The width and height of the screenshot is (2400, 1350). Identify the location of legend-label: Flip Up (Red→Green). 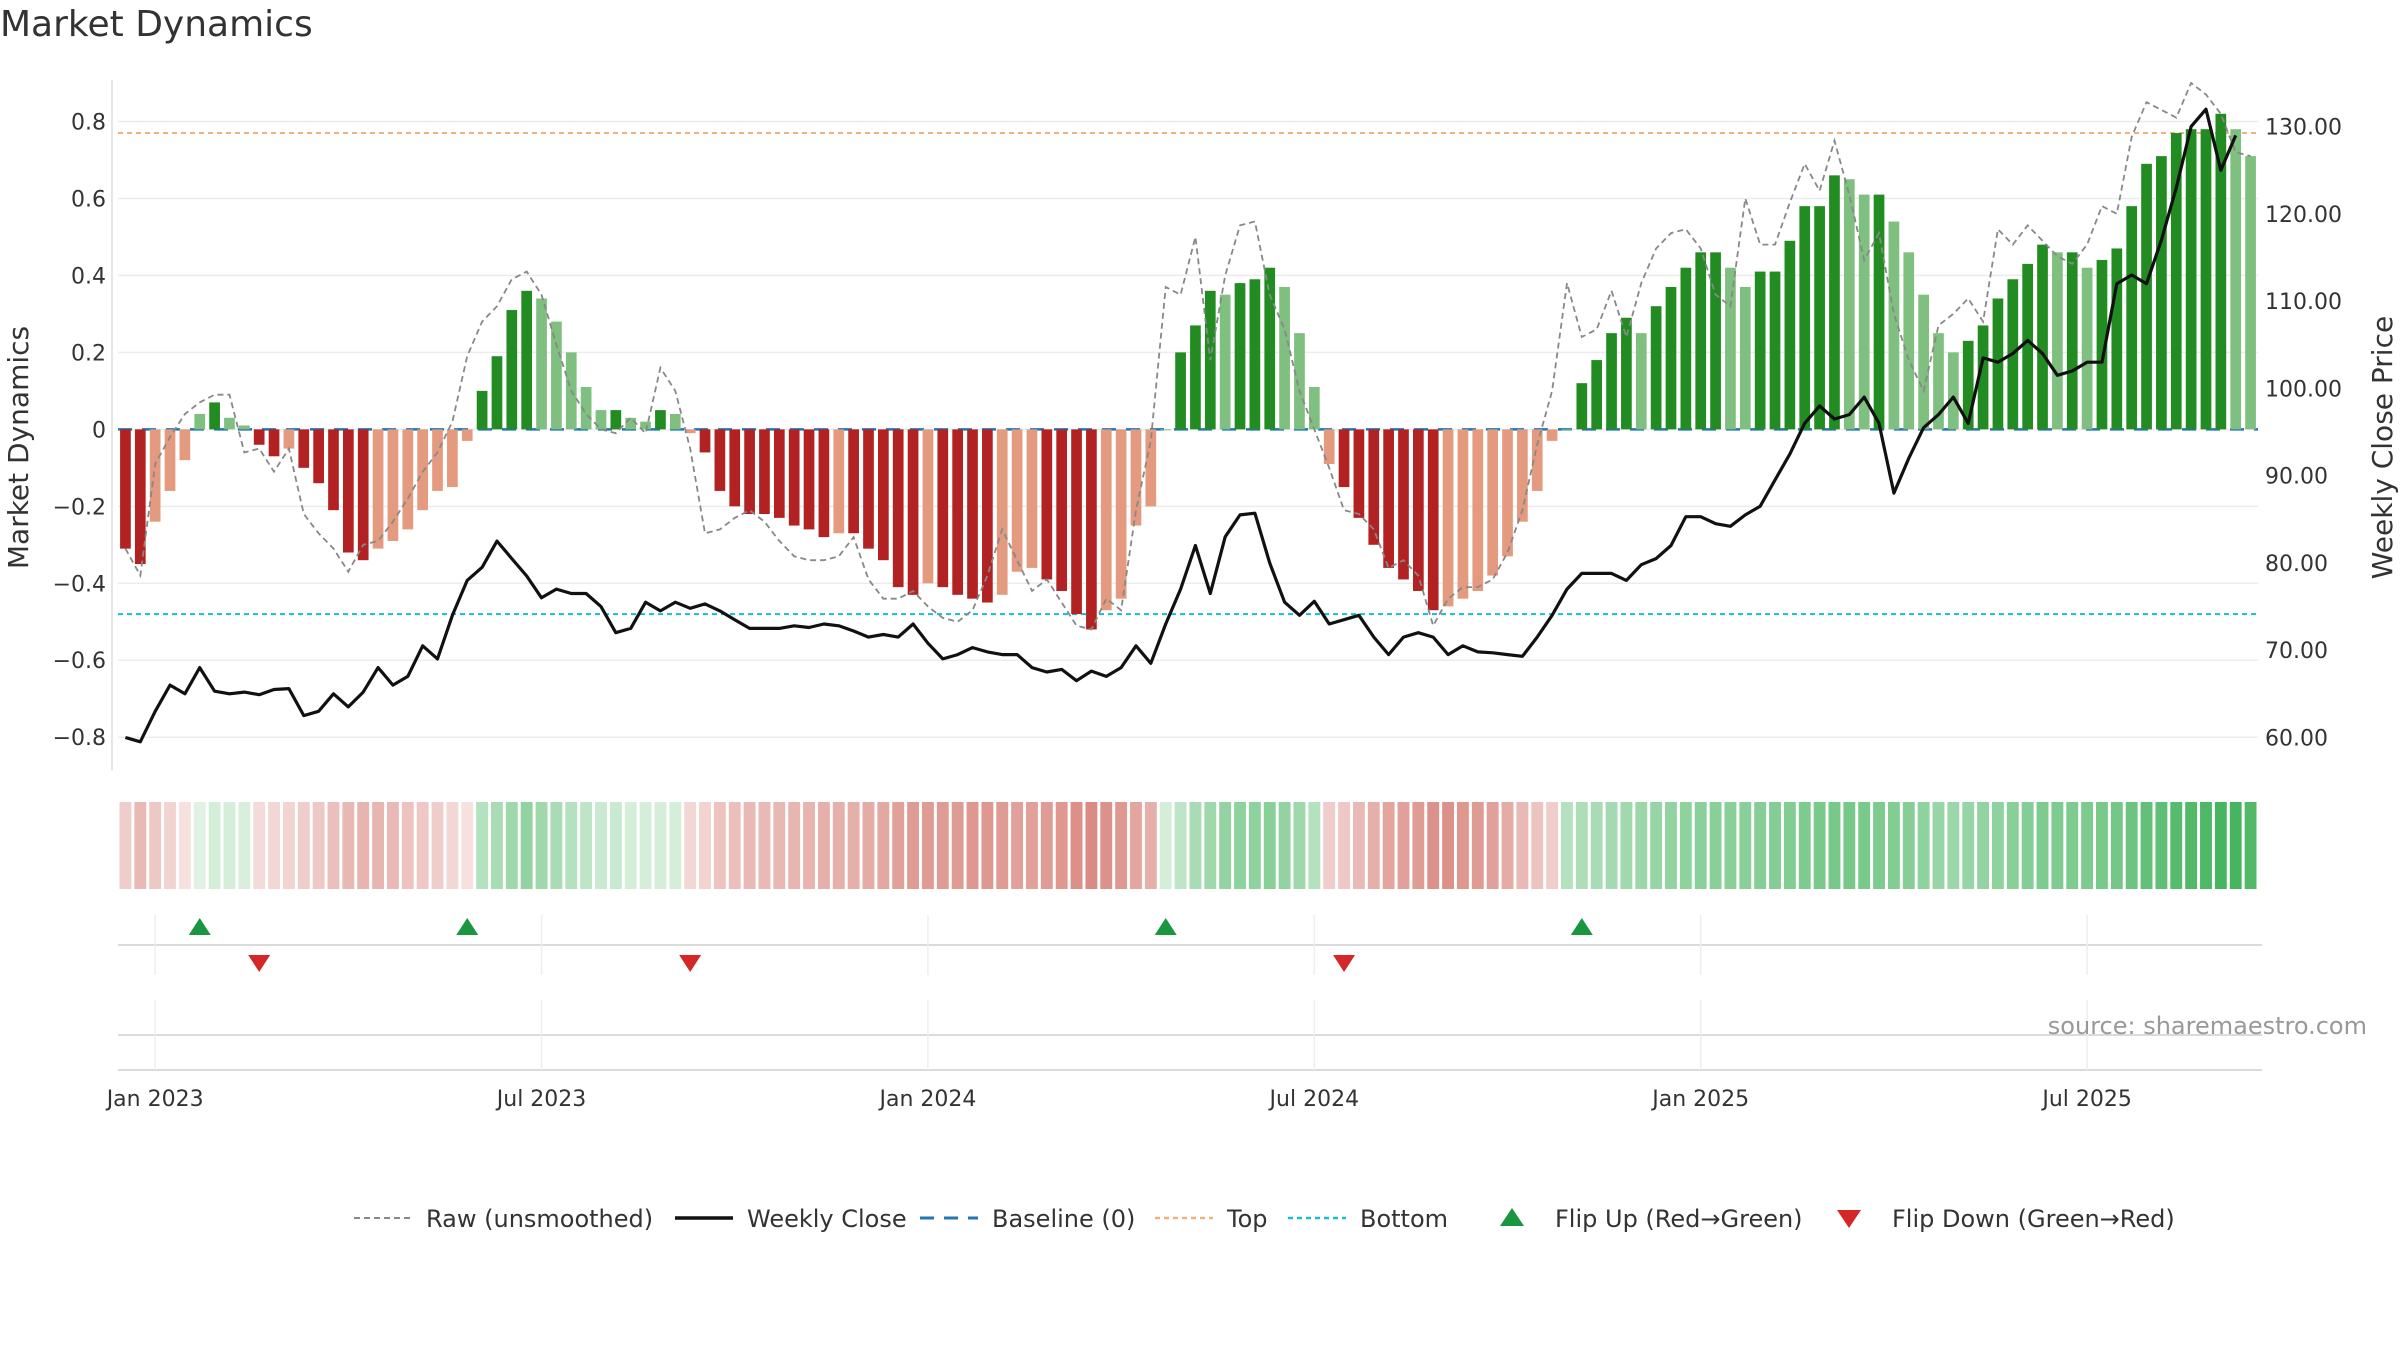
(1679, 1219).